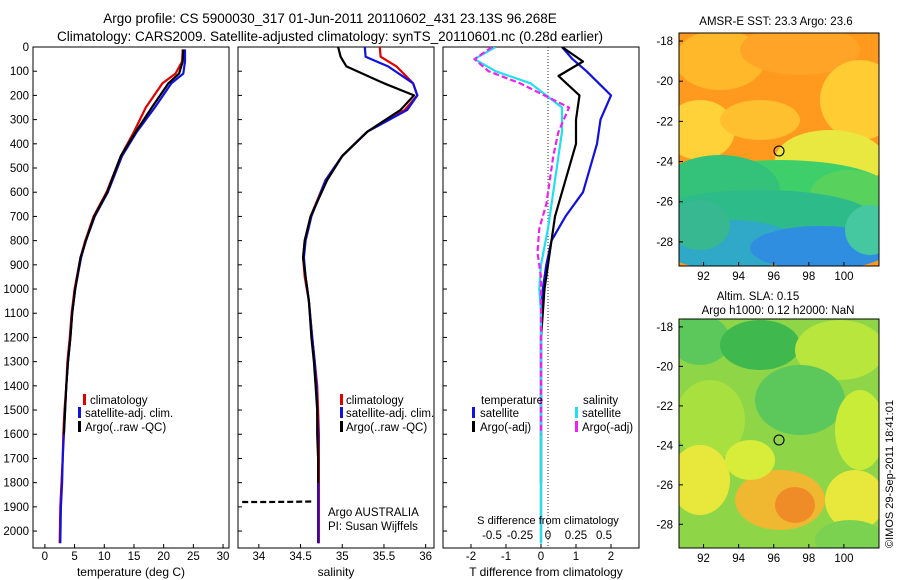 Image resolution: width=900 pixels, height=580 pixels. I want to click on legend-label-salinity-satellite: satellite, so click(601, 414).